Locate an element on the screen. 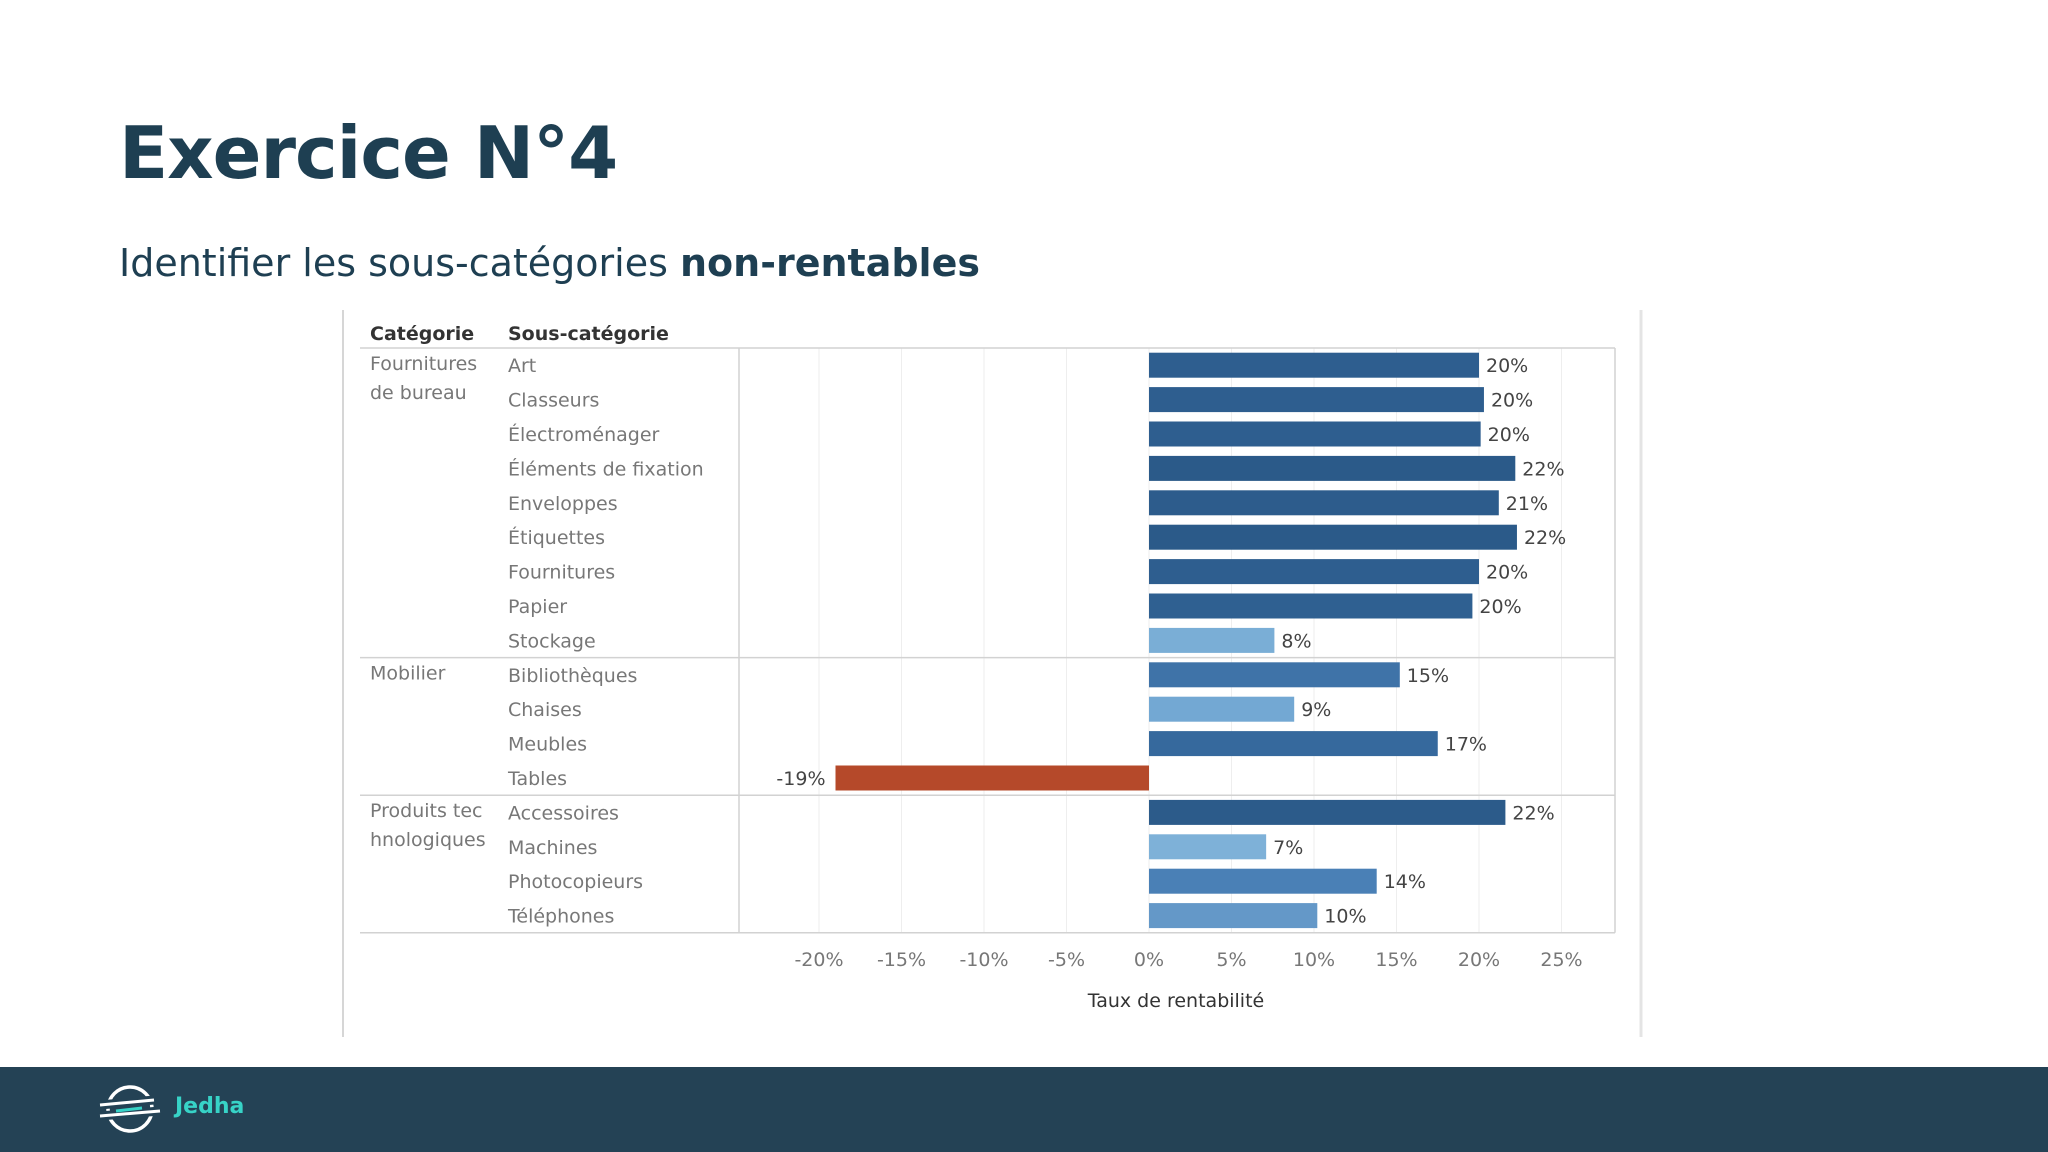 This screenshot has width=2048, height=1152. subcategory-label: Électroménager is located at coordinates (584, 434).